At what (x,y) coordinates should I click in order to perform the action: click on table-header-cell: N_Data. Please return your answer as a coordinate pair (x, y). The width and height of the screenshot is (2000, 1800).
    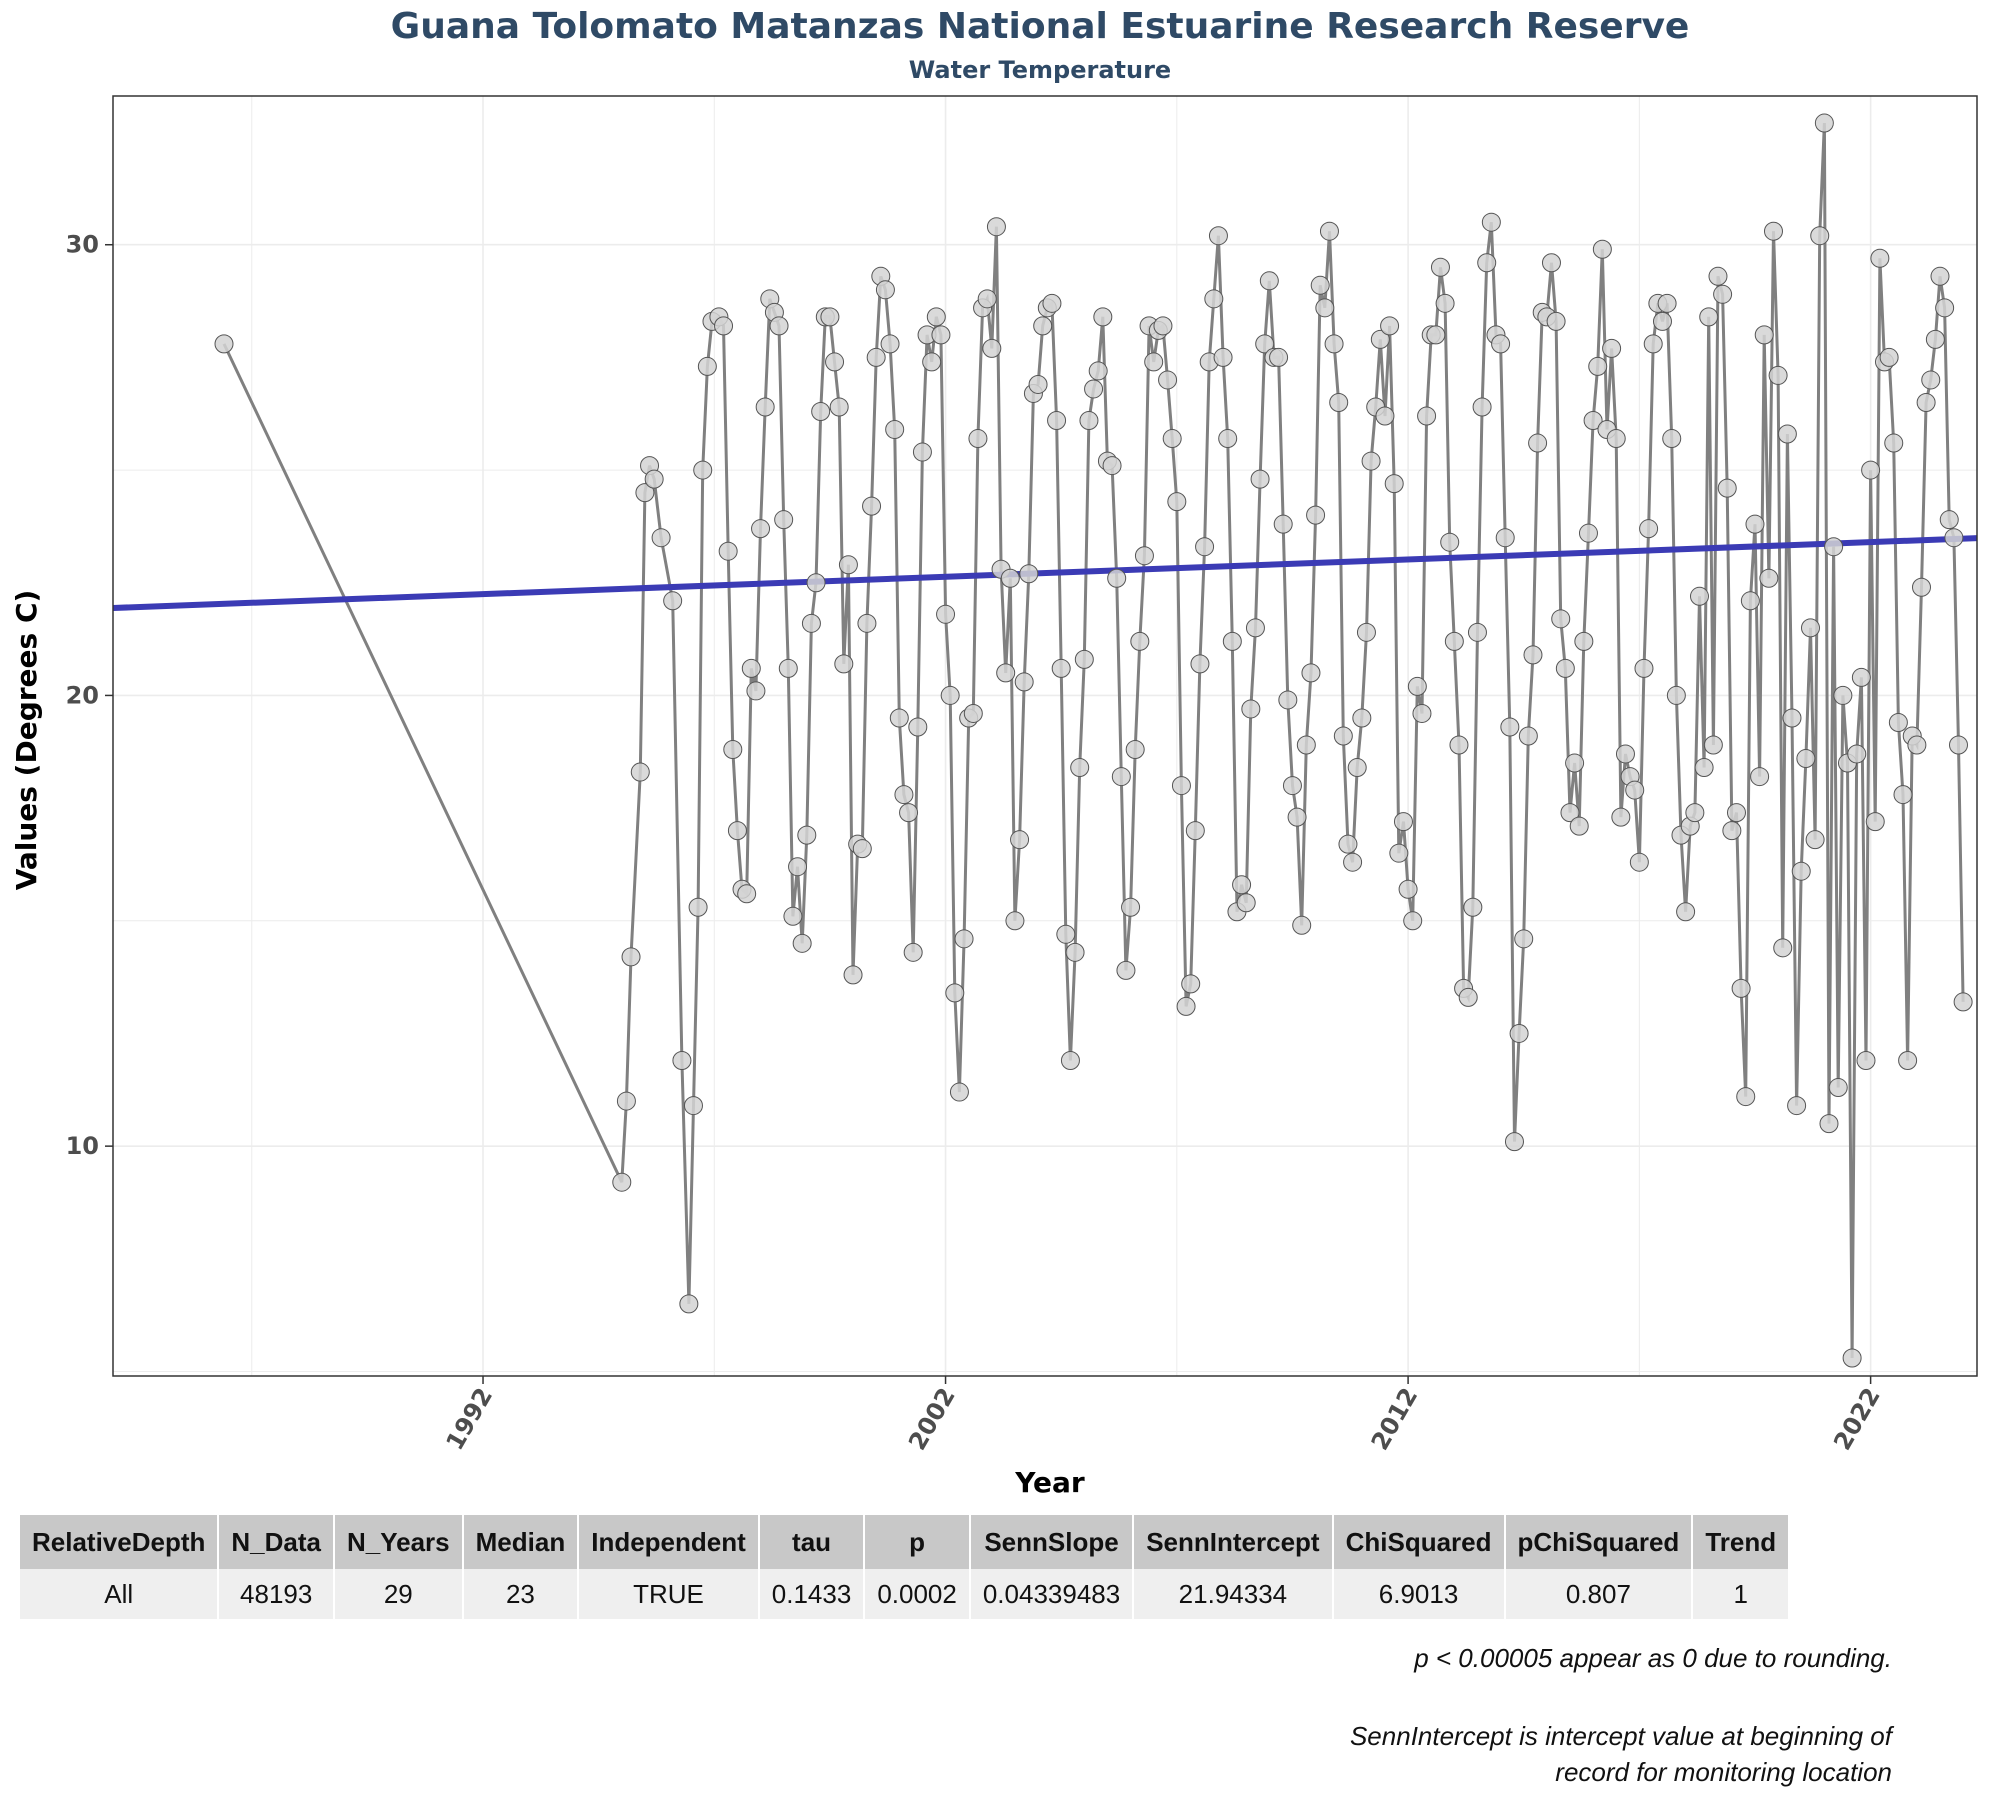
    Looking at the image, I should click on (276, 1542).